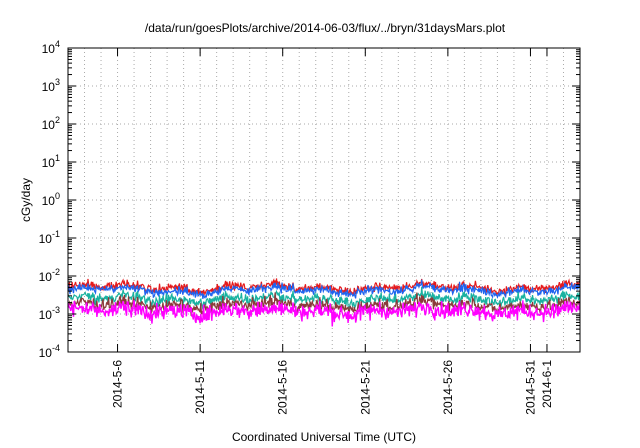  I want to click on y-tick-label: 10⁰, so click(51, 199).